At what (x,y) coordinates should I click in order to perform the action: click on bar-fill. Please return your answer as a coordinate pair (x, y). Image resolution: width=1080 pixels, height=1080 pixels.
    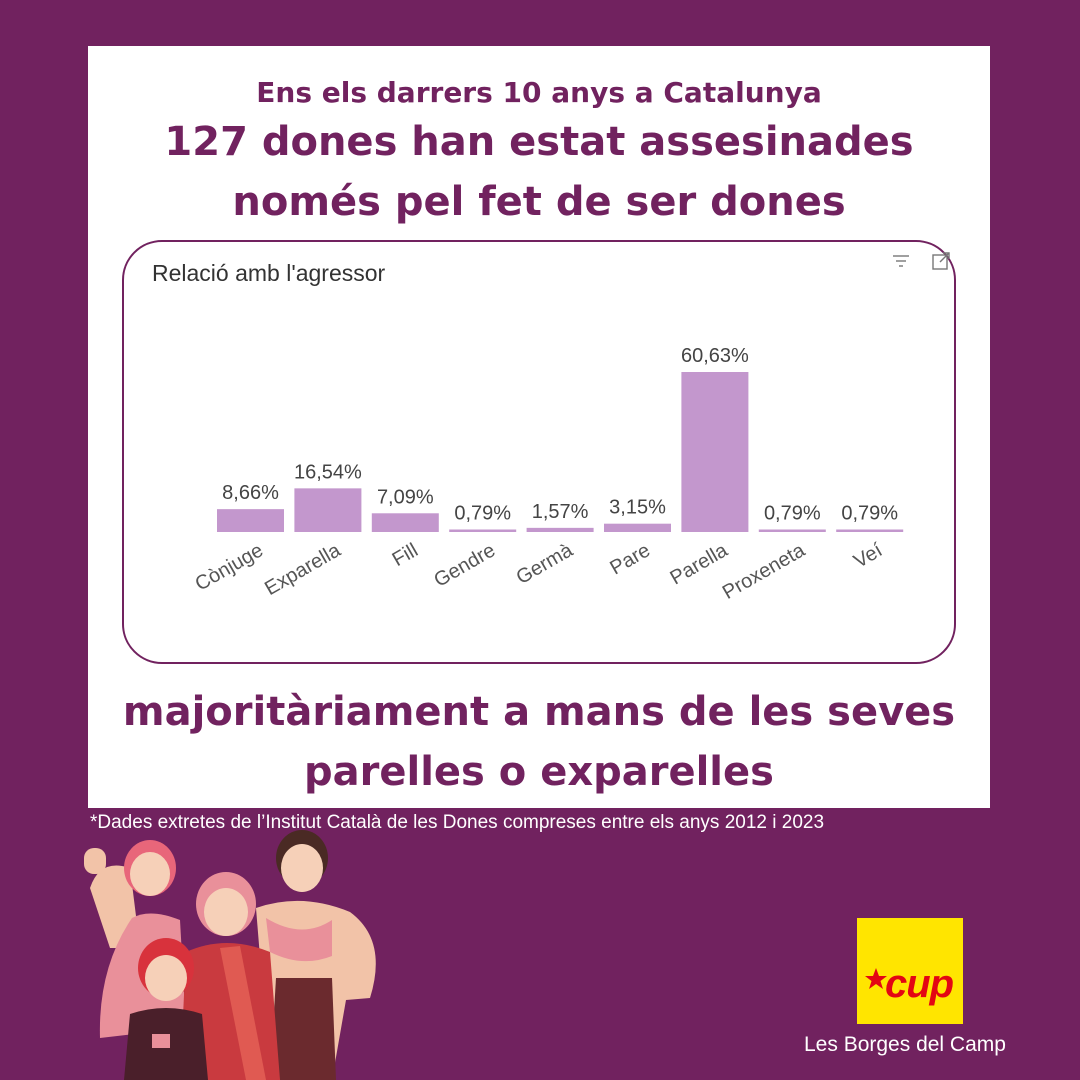
    Looking at the image, I should click on (405, 522).